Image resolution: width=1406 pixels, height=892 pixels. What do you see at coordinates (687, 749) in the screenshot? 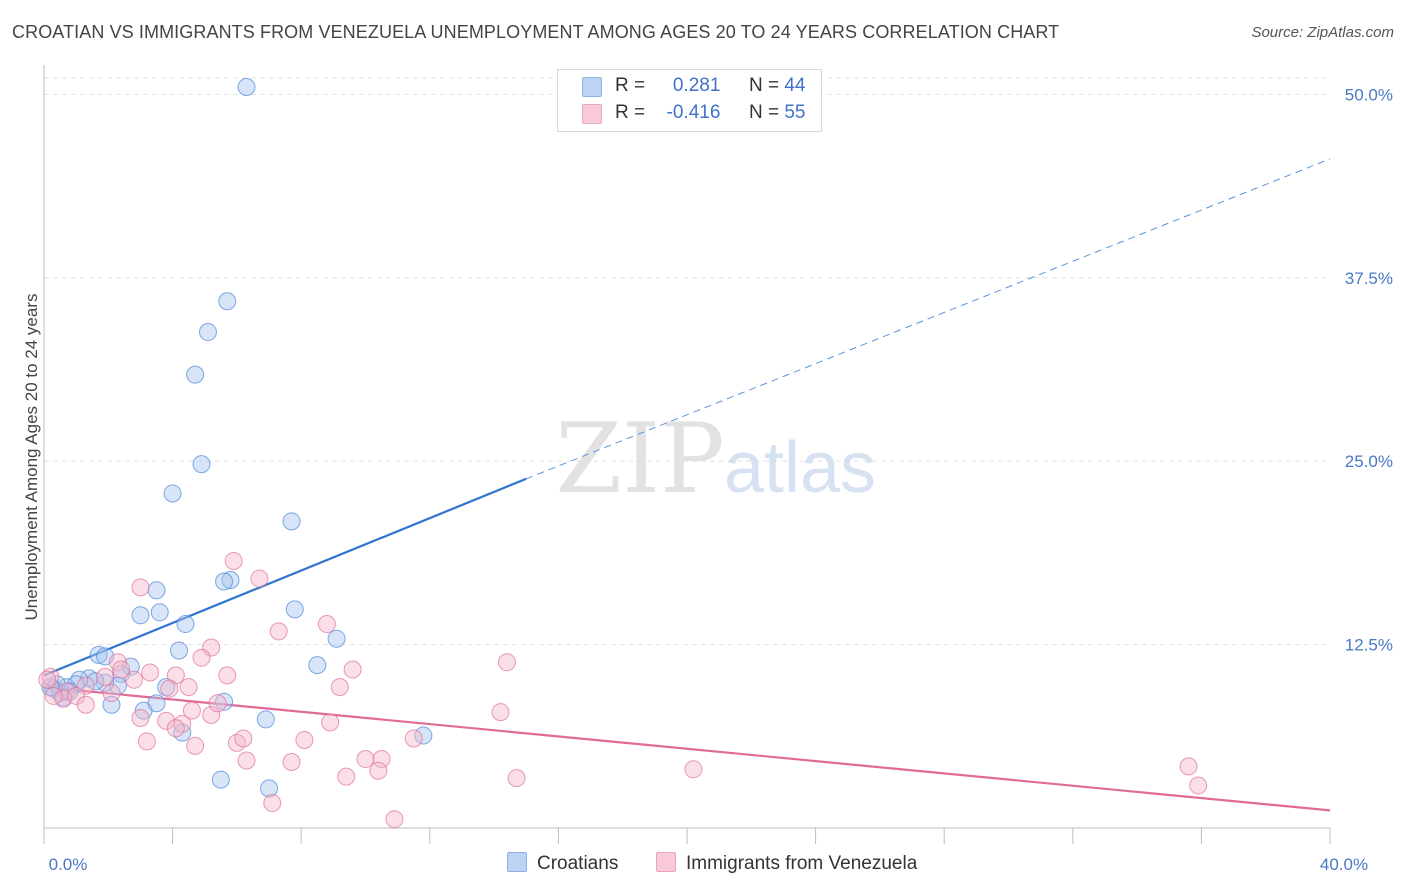
I see `trend-line-venezuela` at bounding box center [687, 749].